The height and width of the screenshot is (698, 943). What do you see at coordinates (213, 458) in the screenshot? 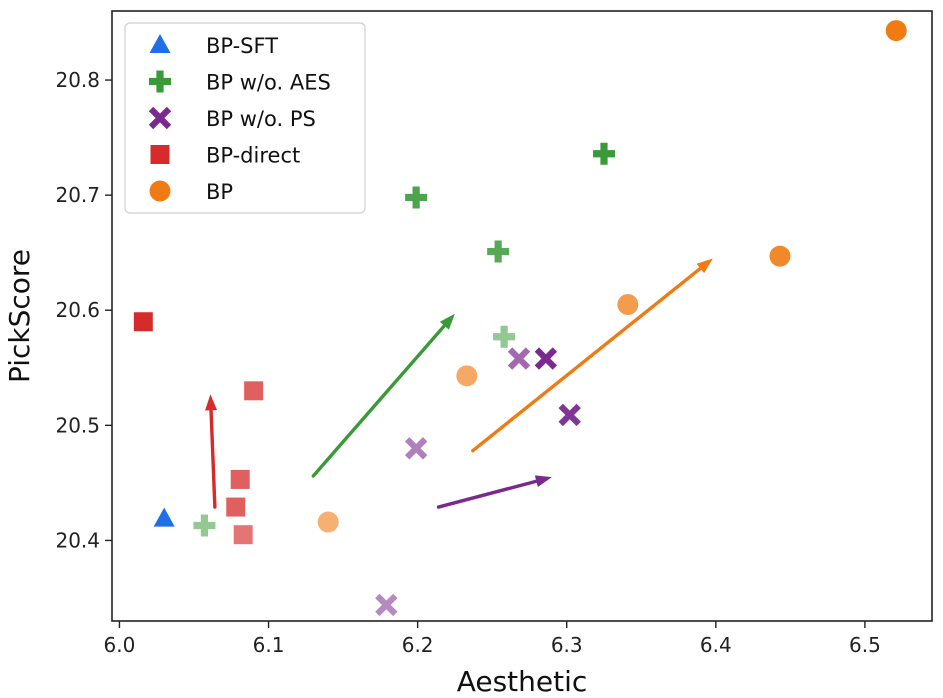
I see `bp-direct-trend-shaft` at bounding box center [213, 458].